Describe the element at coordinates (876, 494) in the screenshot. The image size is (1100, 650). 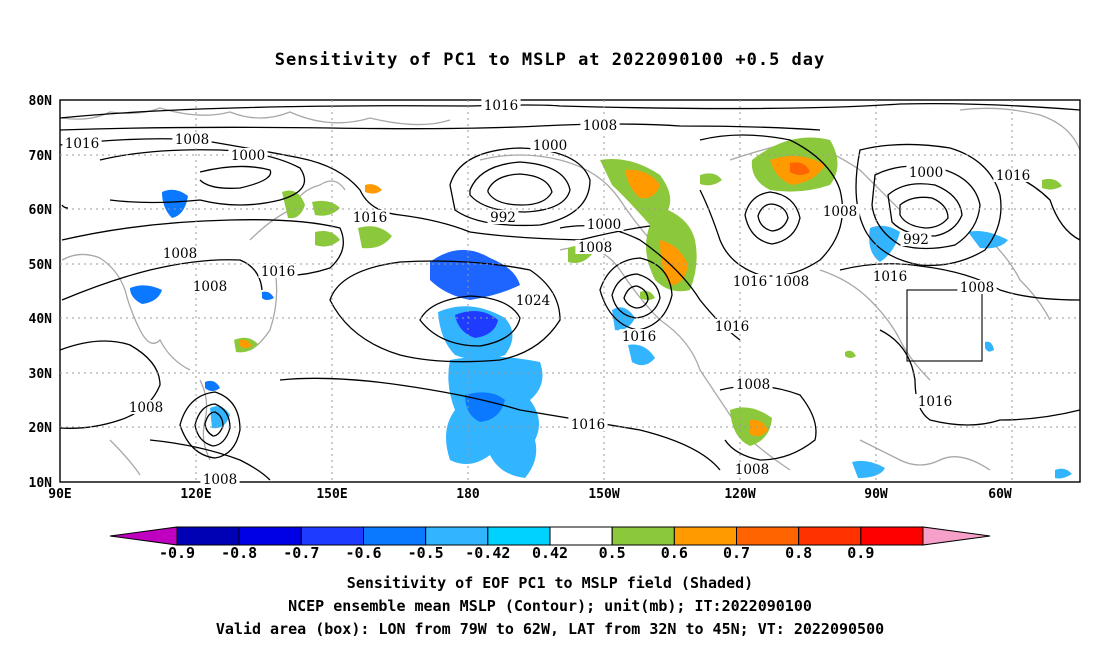
I see `lon-label: 90W` at that location.